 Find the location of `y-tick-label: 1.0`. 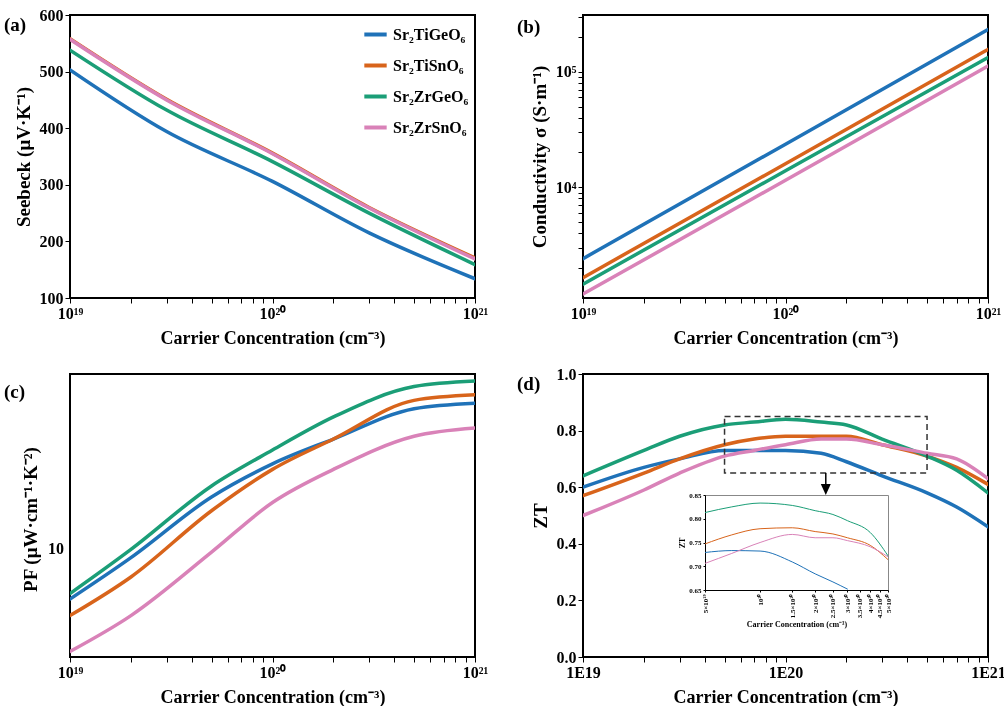

y-tick-label: 1.0 is located at coordinates (566, 374).